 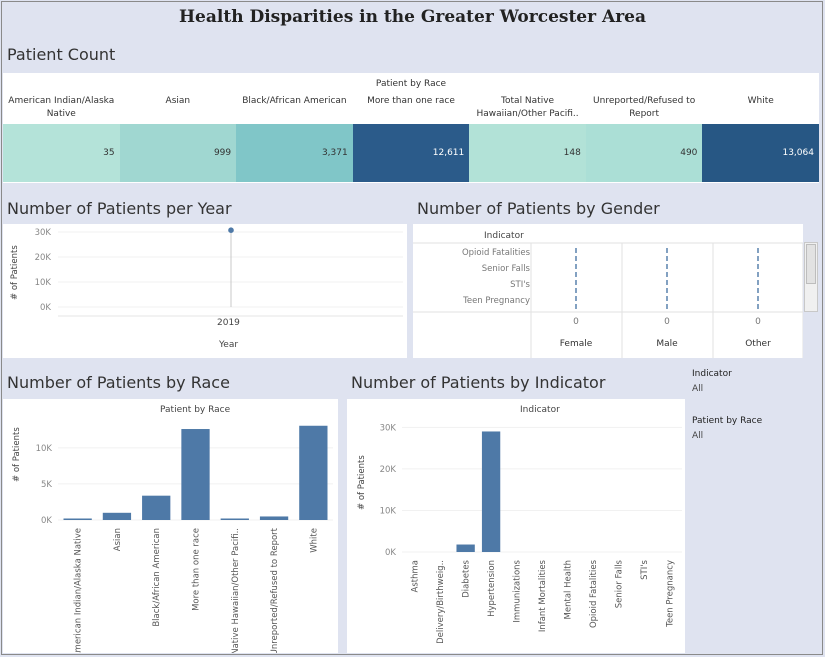 What do you see at coordinates (119, 208) in the screenshot?
I see `per-year-title: Number of Patients per Year` at bounding box center [119, 208].